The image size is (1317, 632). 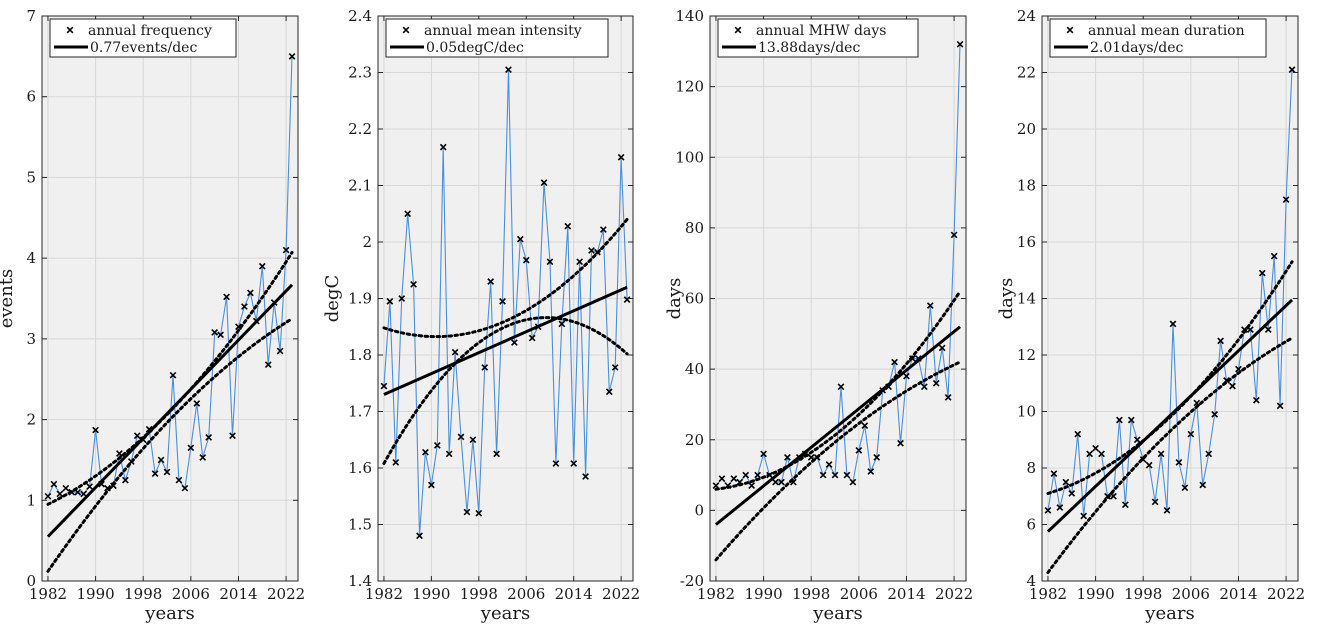 What do you see at coordinates (505, 340) in the screenshot?
I see `trend-line` at bounding box center [505, 340].